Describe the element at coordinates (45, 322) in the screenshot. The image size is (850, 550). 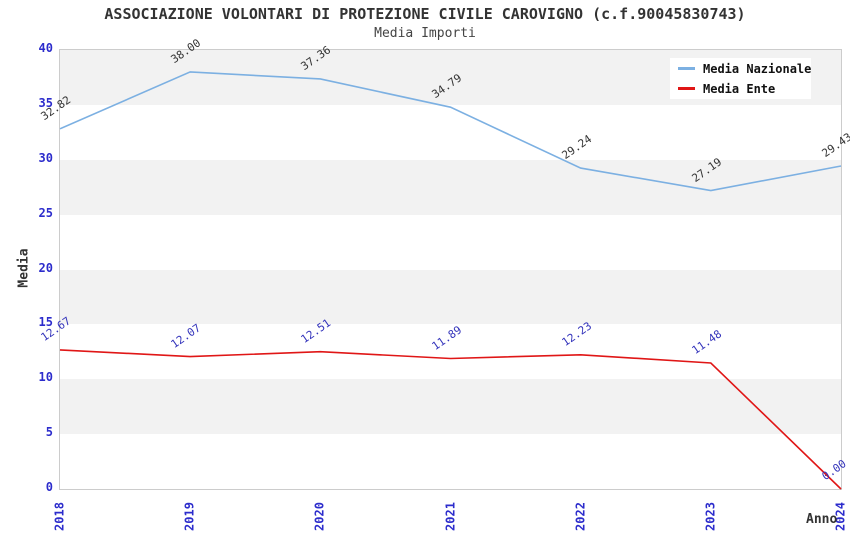
I see `y-axis-tick-label: 15` at that location.